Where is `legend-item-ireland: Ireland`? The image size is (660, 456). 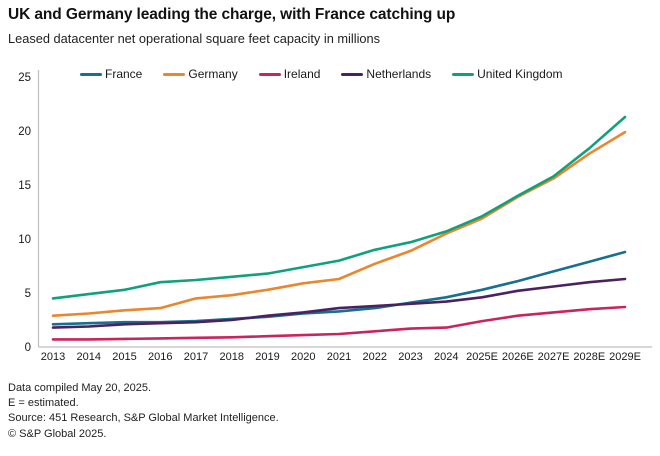 legend-item-ireland: Ireland is located at coordinates (289, 74).